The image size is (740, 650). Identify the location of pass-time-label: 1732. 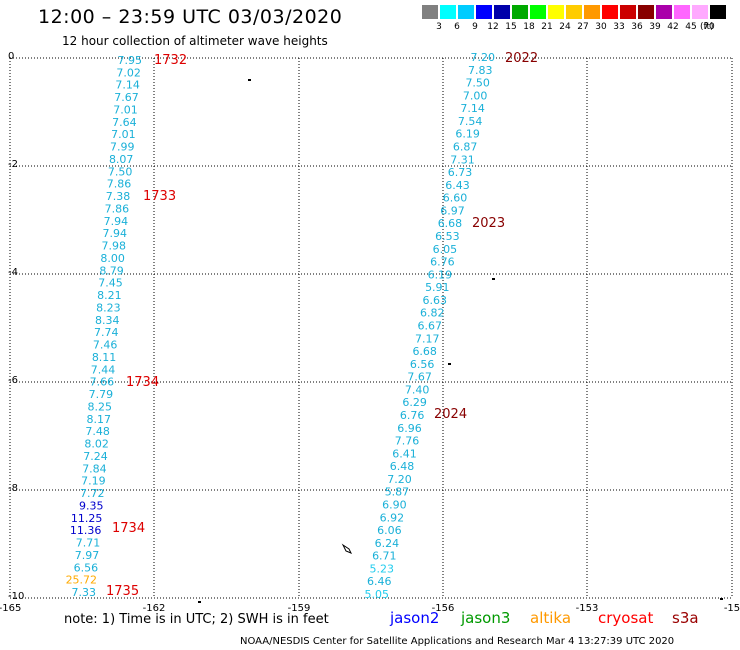
(170, 60).